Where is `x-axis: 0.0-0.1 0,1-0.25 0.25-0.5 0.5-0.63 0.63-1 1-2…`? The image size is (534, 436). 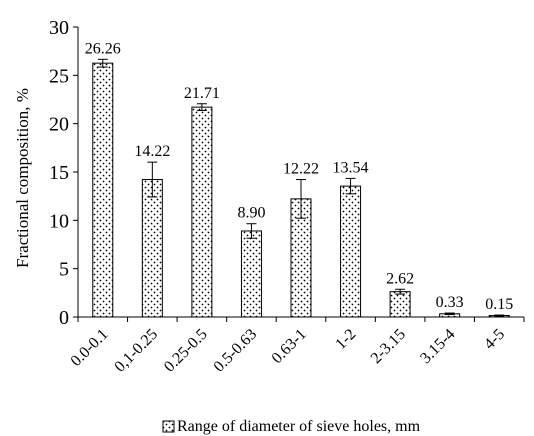 x-axis: 0.0-0.1 0,1-0.25 0.25-0.5 0.5-0.63 0.63-1 1-2… is located at coordinates (296, 346).